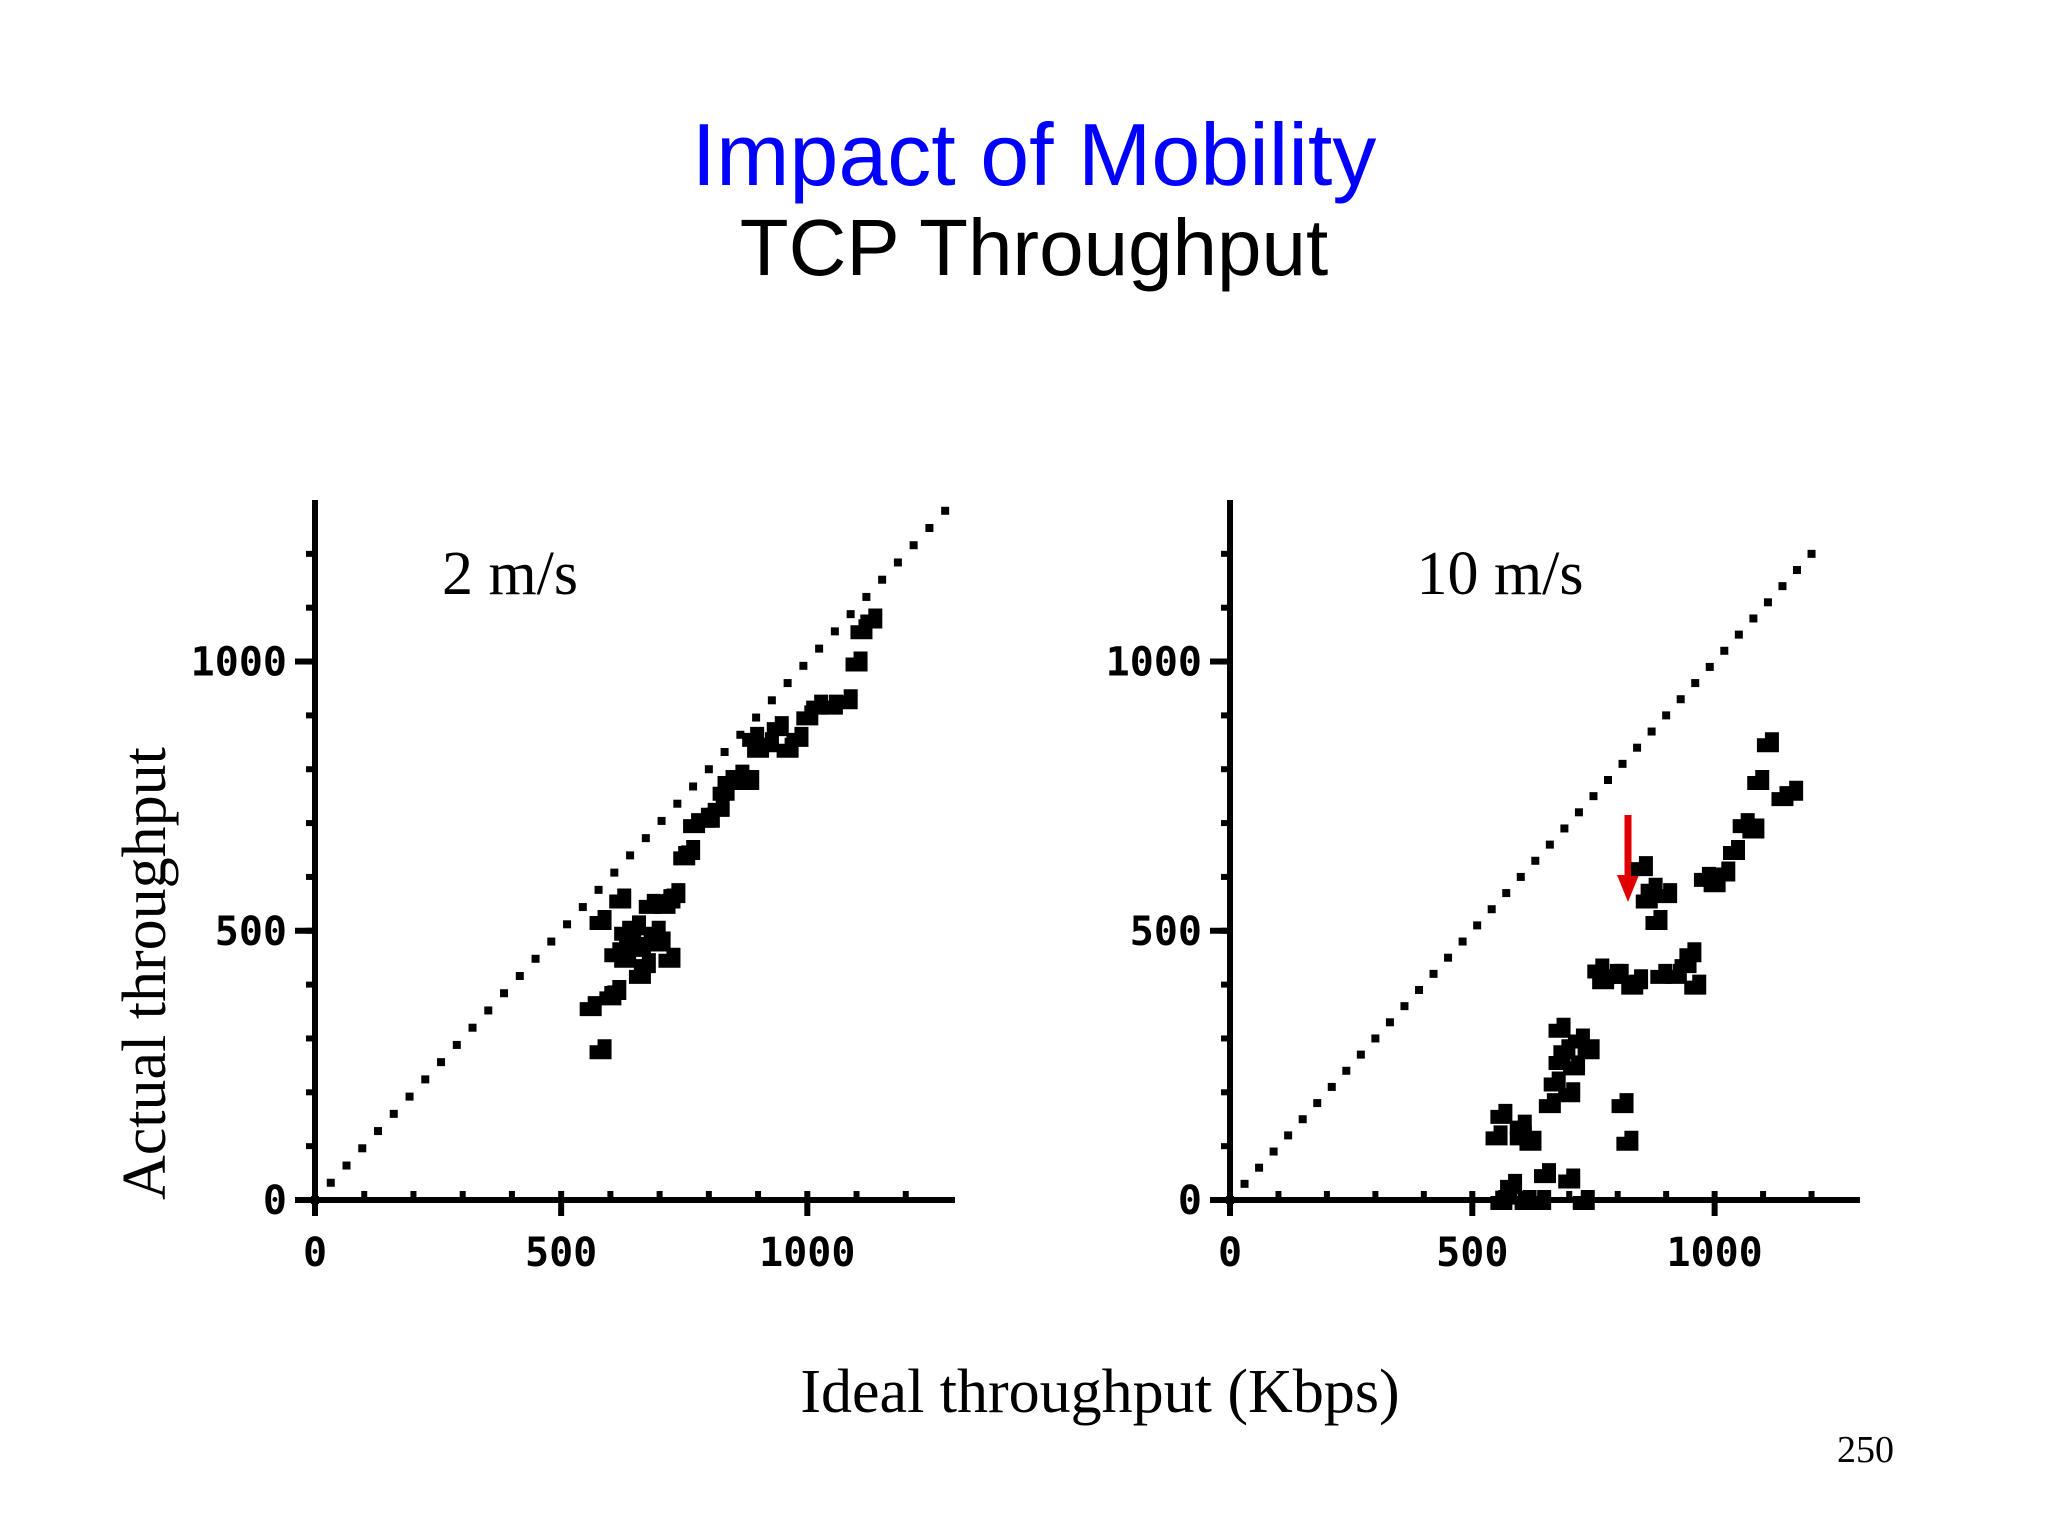  I want to click on slide-subtitle: TCP Throughput, so click(1034, 247).